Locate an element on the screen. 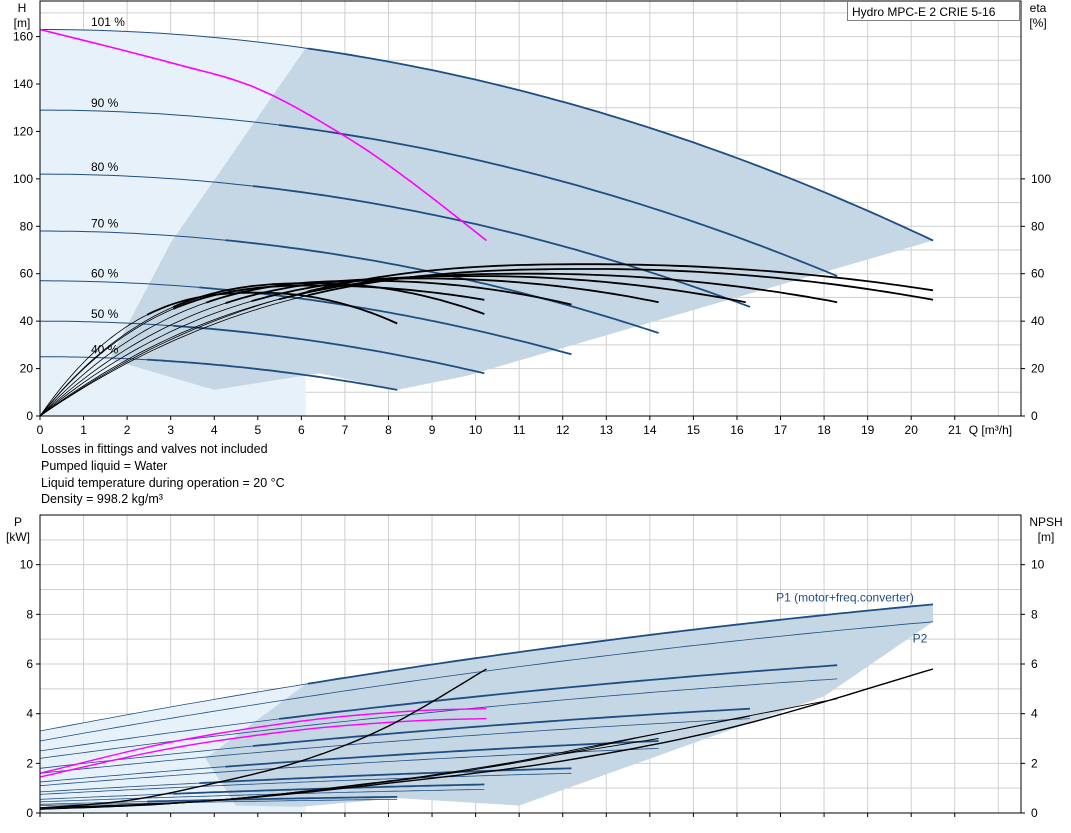  x-axis-tick-label: 4 is located at coordinates (214, 430).